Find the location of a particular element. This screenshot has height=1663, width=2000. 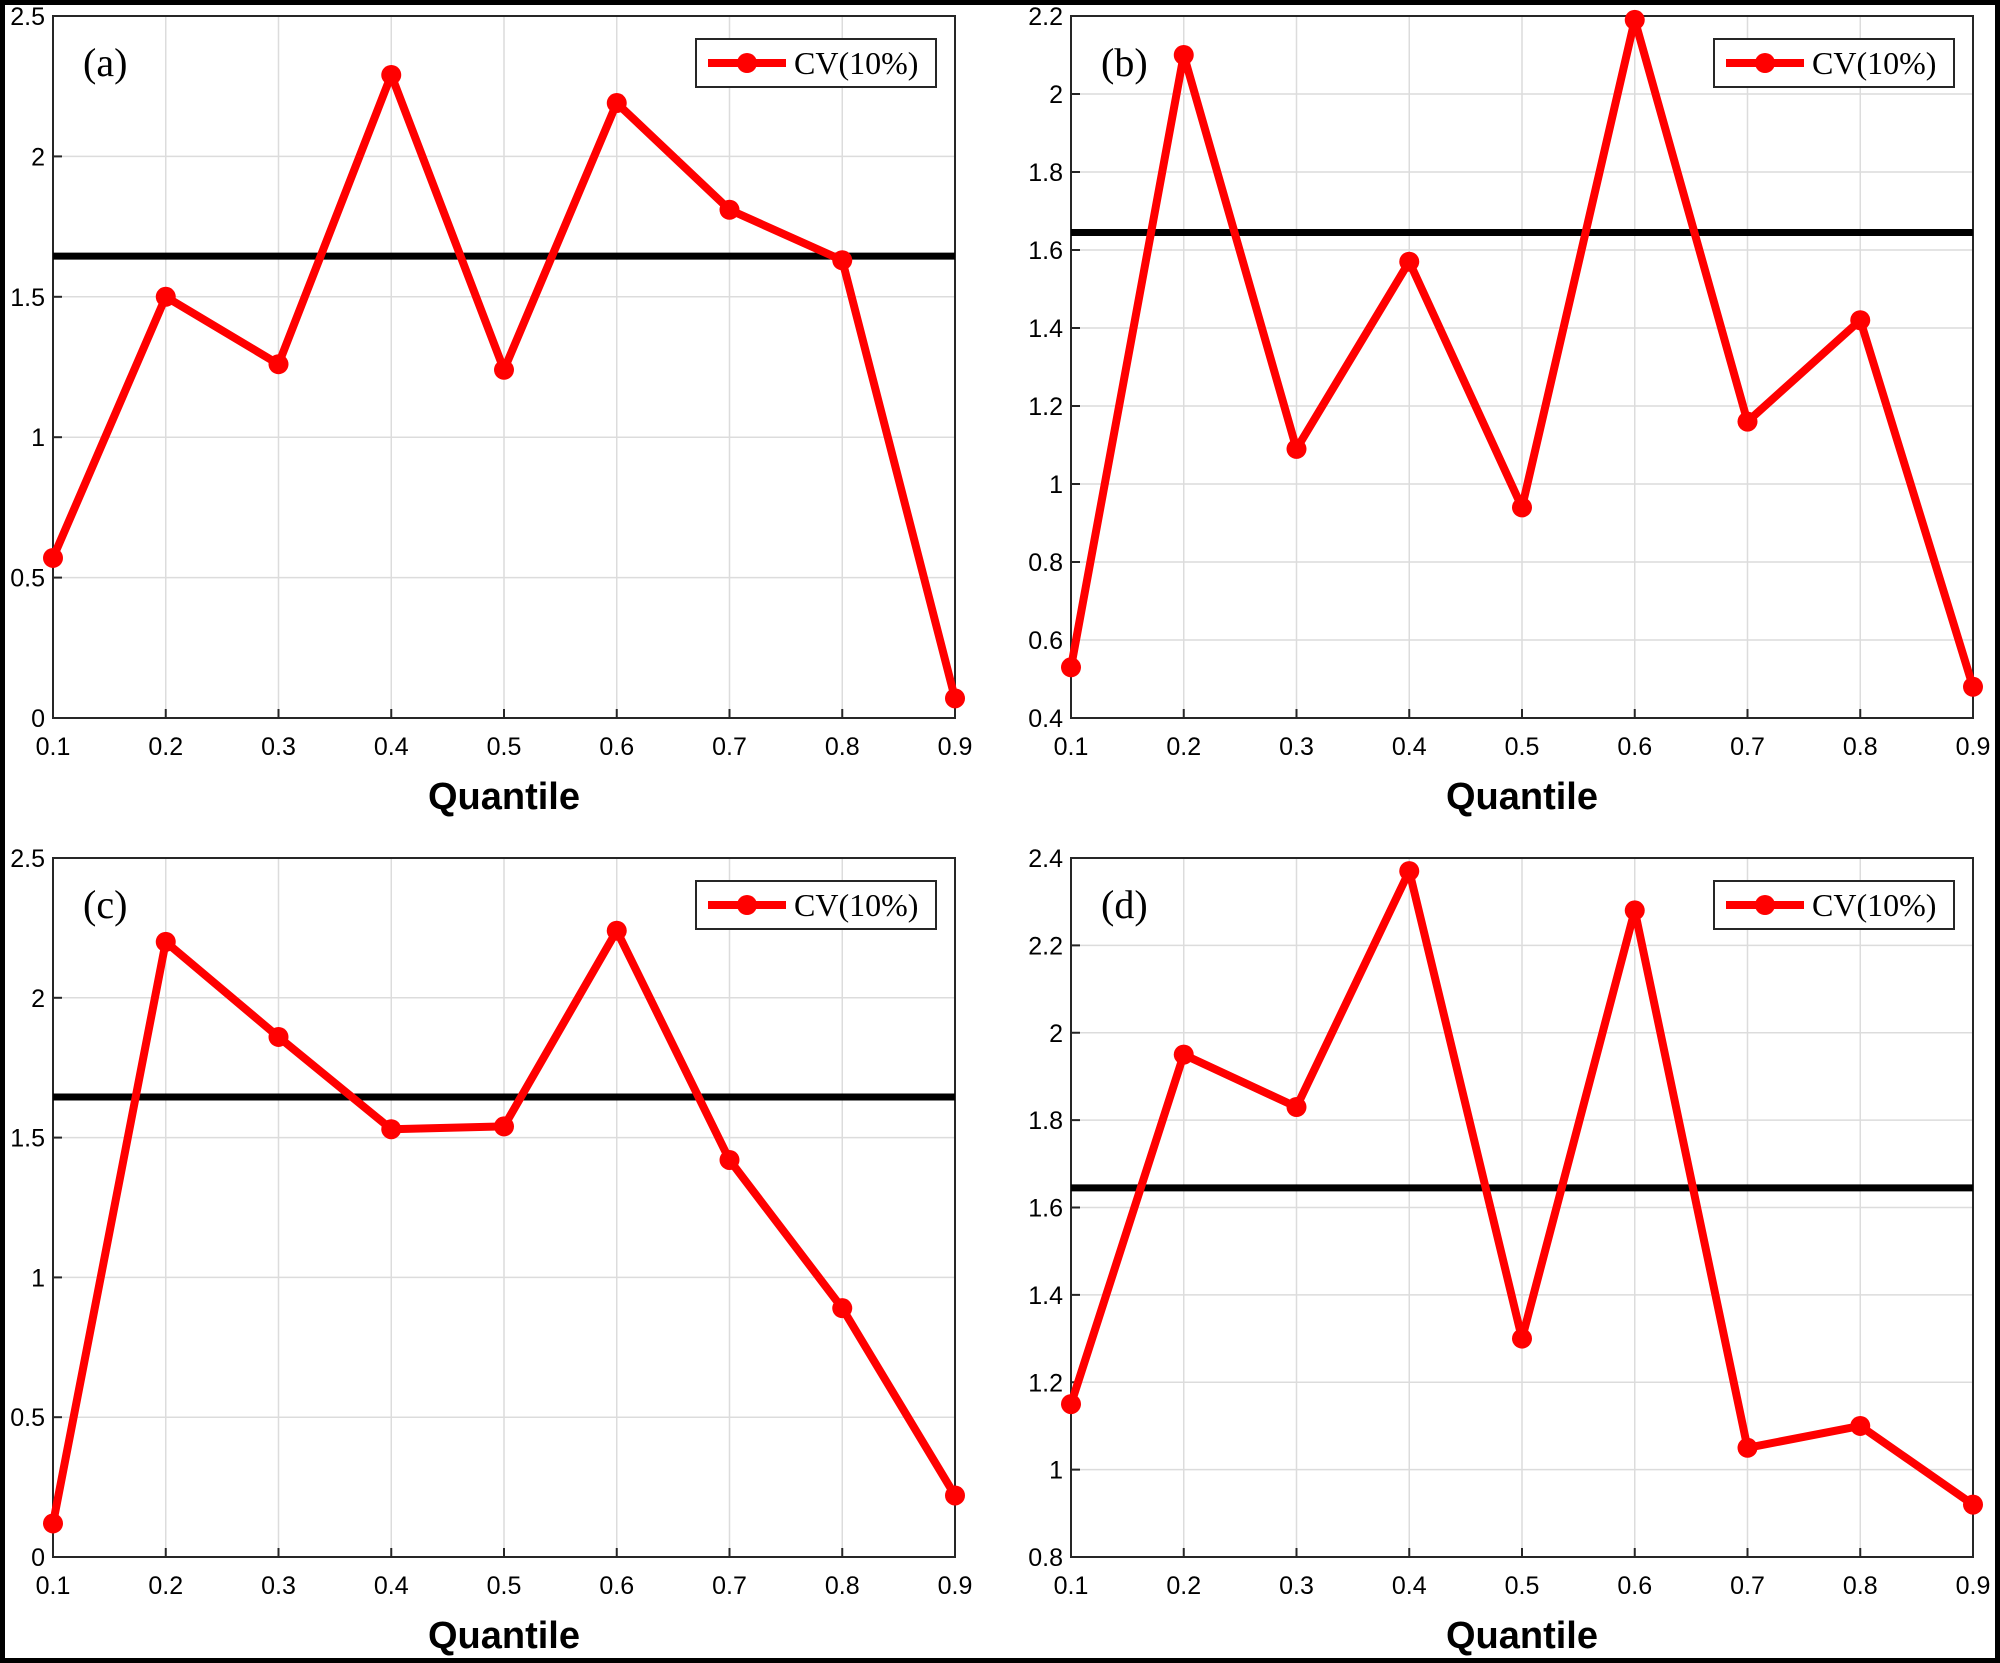

x-tick-label: 0.1 is located at coordinates (53, 1586).